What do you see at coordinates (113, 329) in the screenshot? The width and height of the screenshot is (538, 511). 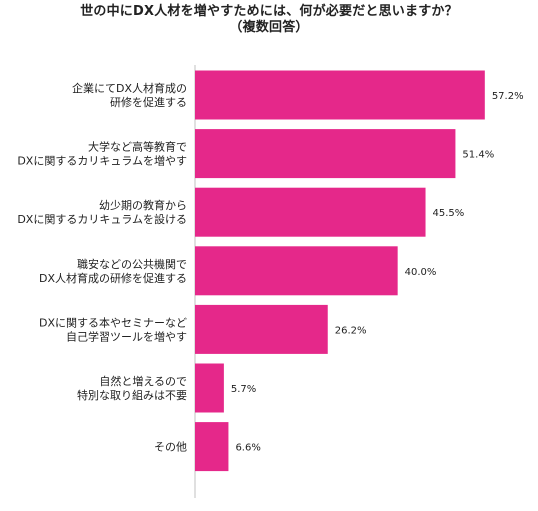 I see `category-label-4: DXに関する本やセミナーなど自己学習ツールを増やす` at bounding box center [113, 329].